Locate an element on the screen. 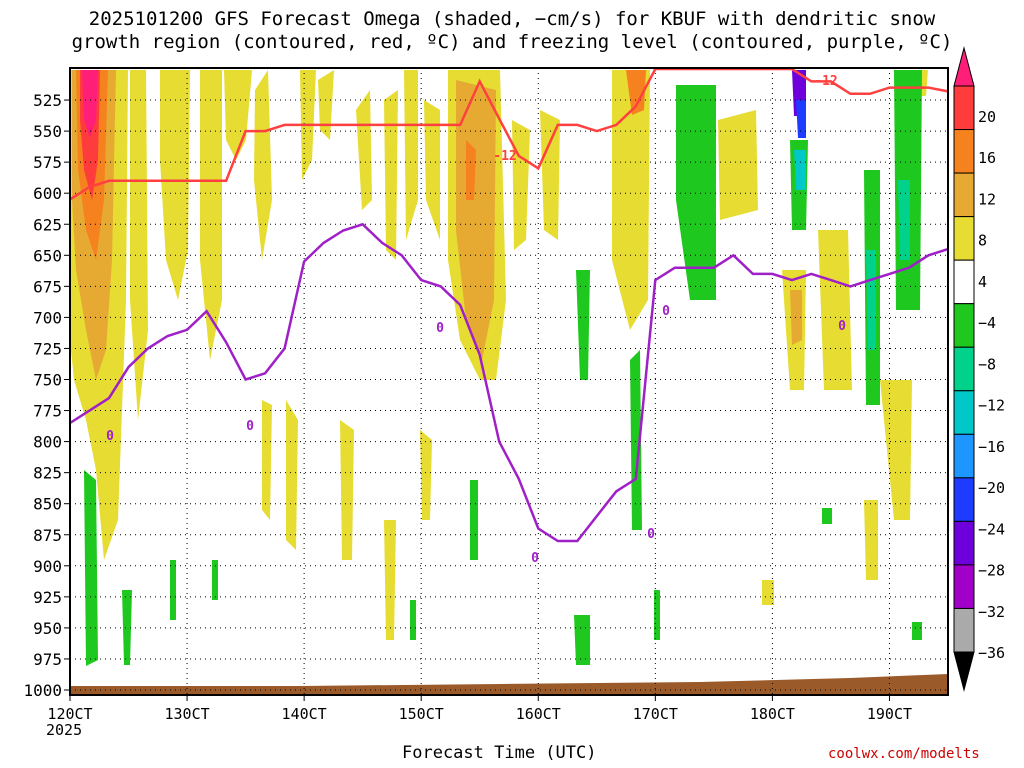 This screenshot has height=768, width=1024. x-tick-label: 130CT is located at coordinates (186, 714).